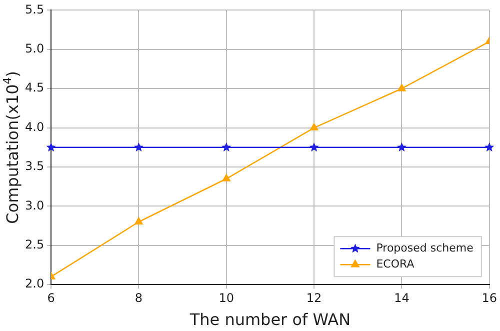  Describe the element at coordinates (34, 49) in the screenshot. I see `y-tick-label: 5.0` at that location.